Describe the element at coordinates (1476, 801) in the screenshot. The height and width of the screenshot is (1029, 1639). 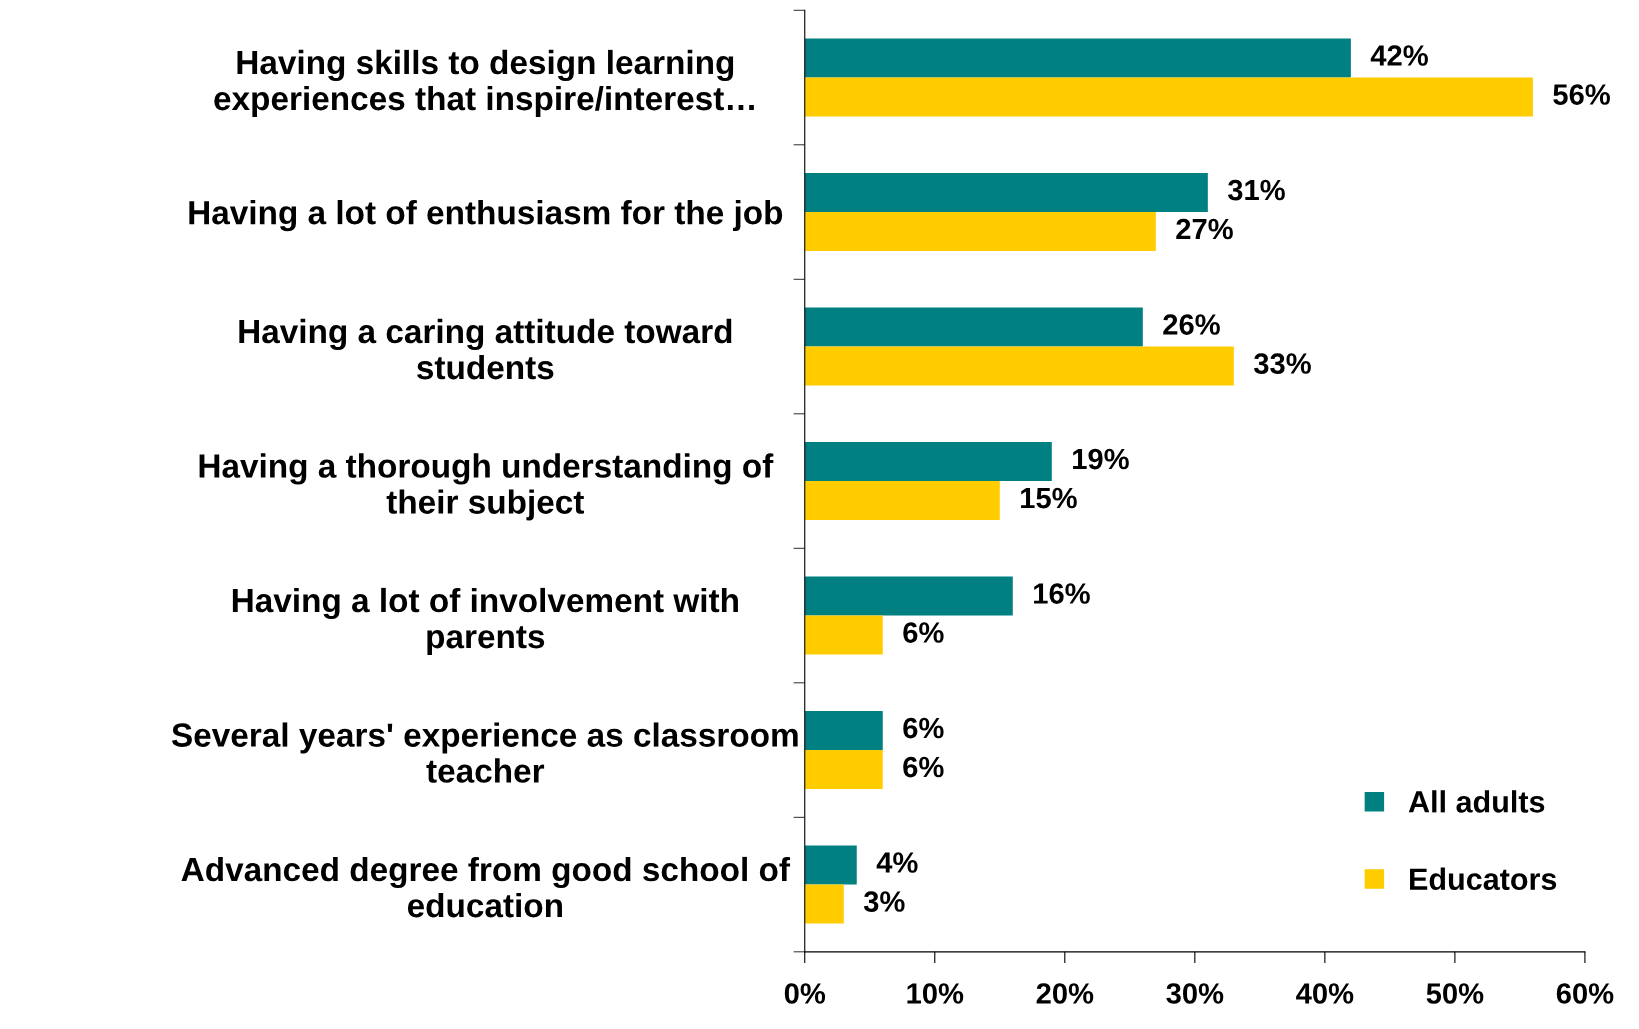
I see `legend-label: All adults` at that location.